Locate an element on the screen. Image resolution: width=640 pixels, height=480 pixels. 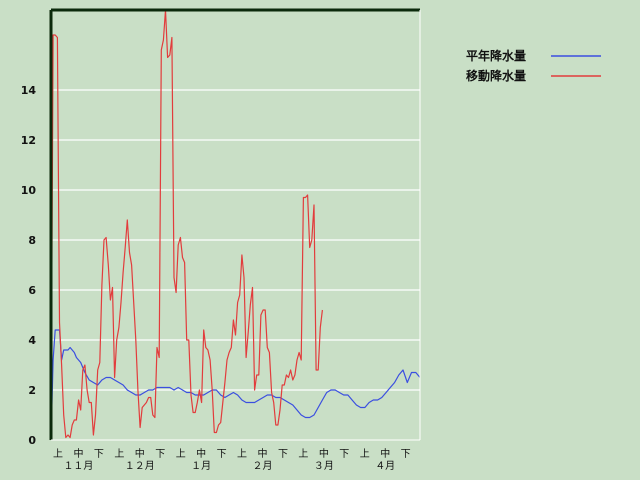
y-tick-label: 8 is located at coordinates (32, 240).